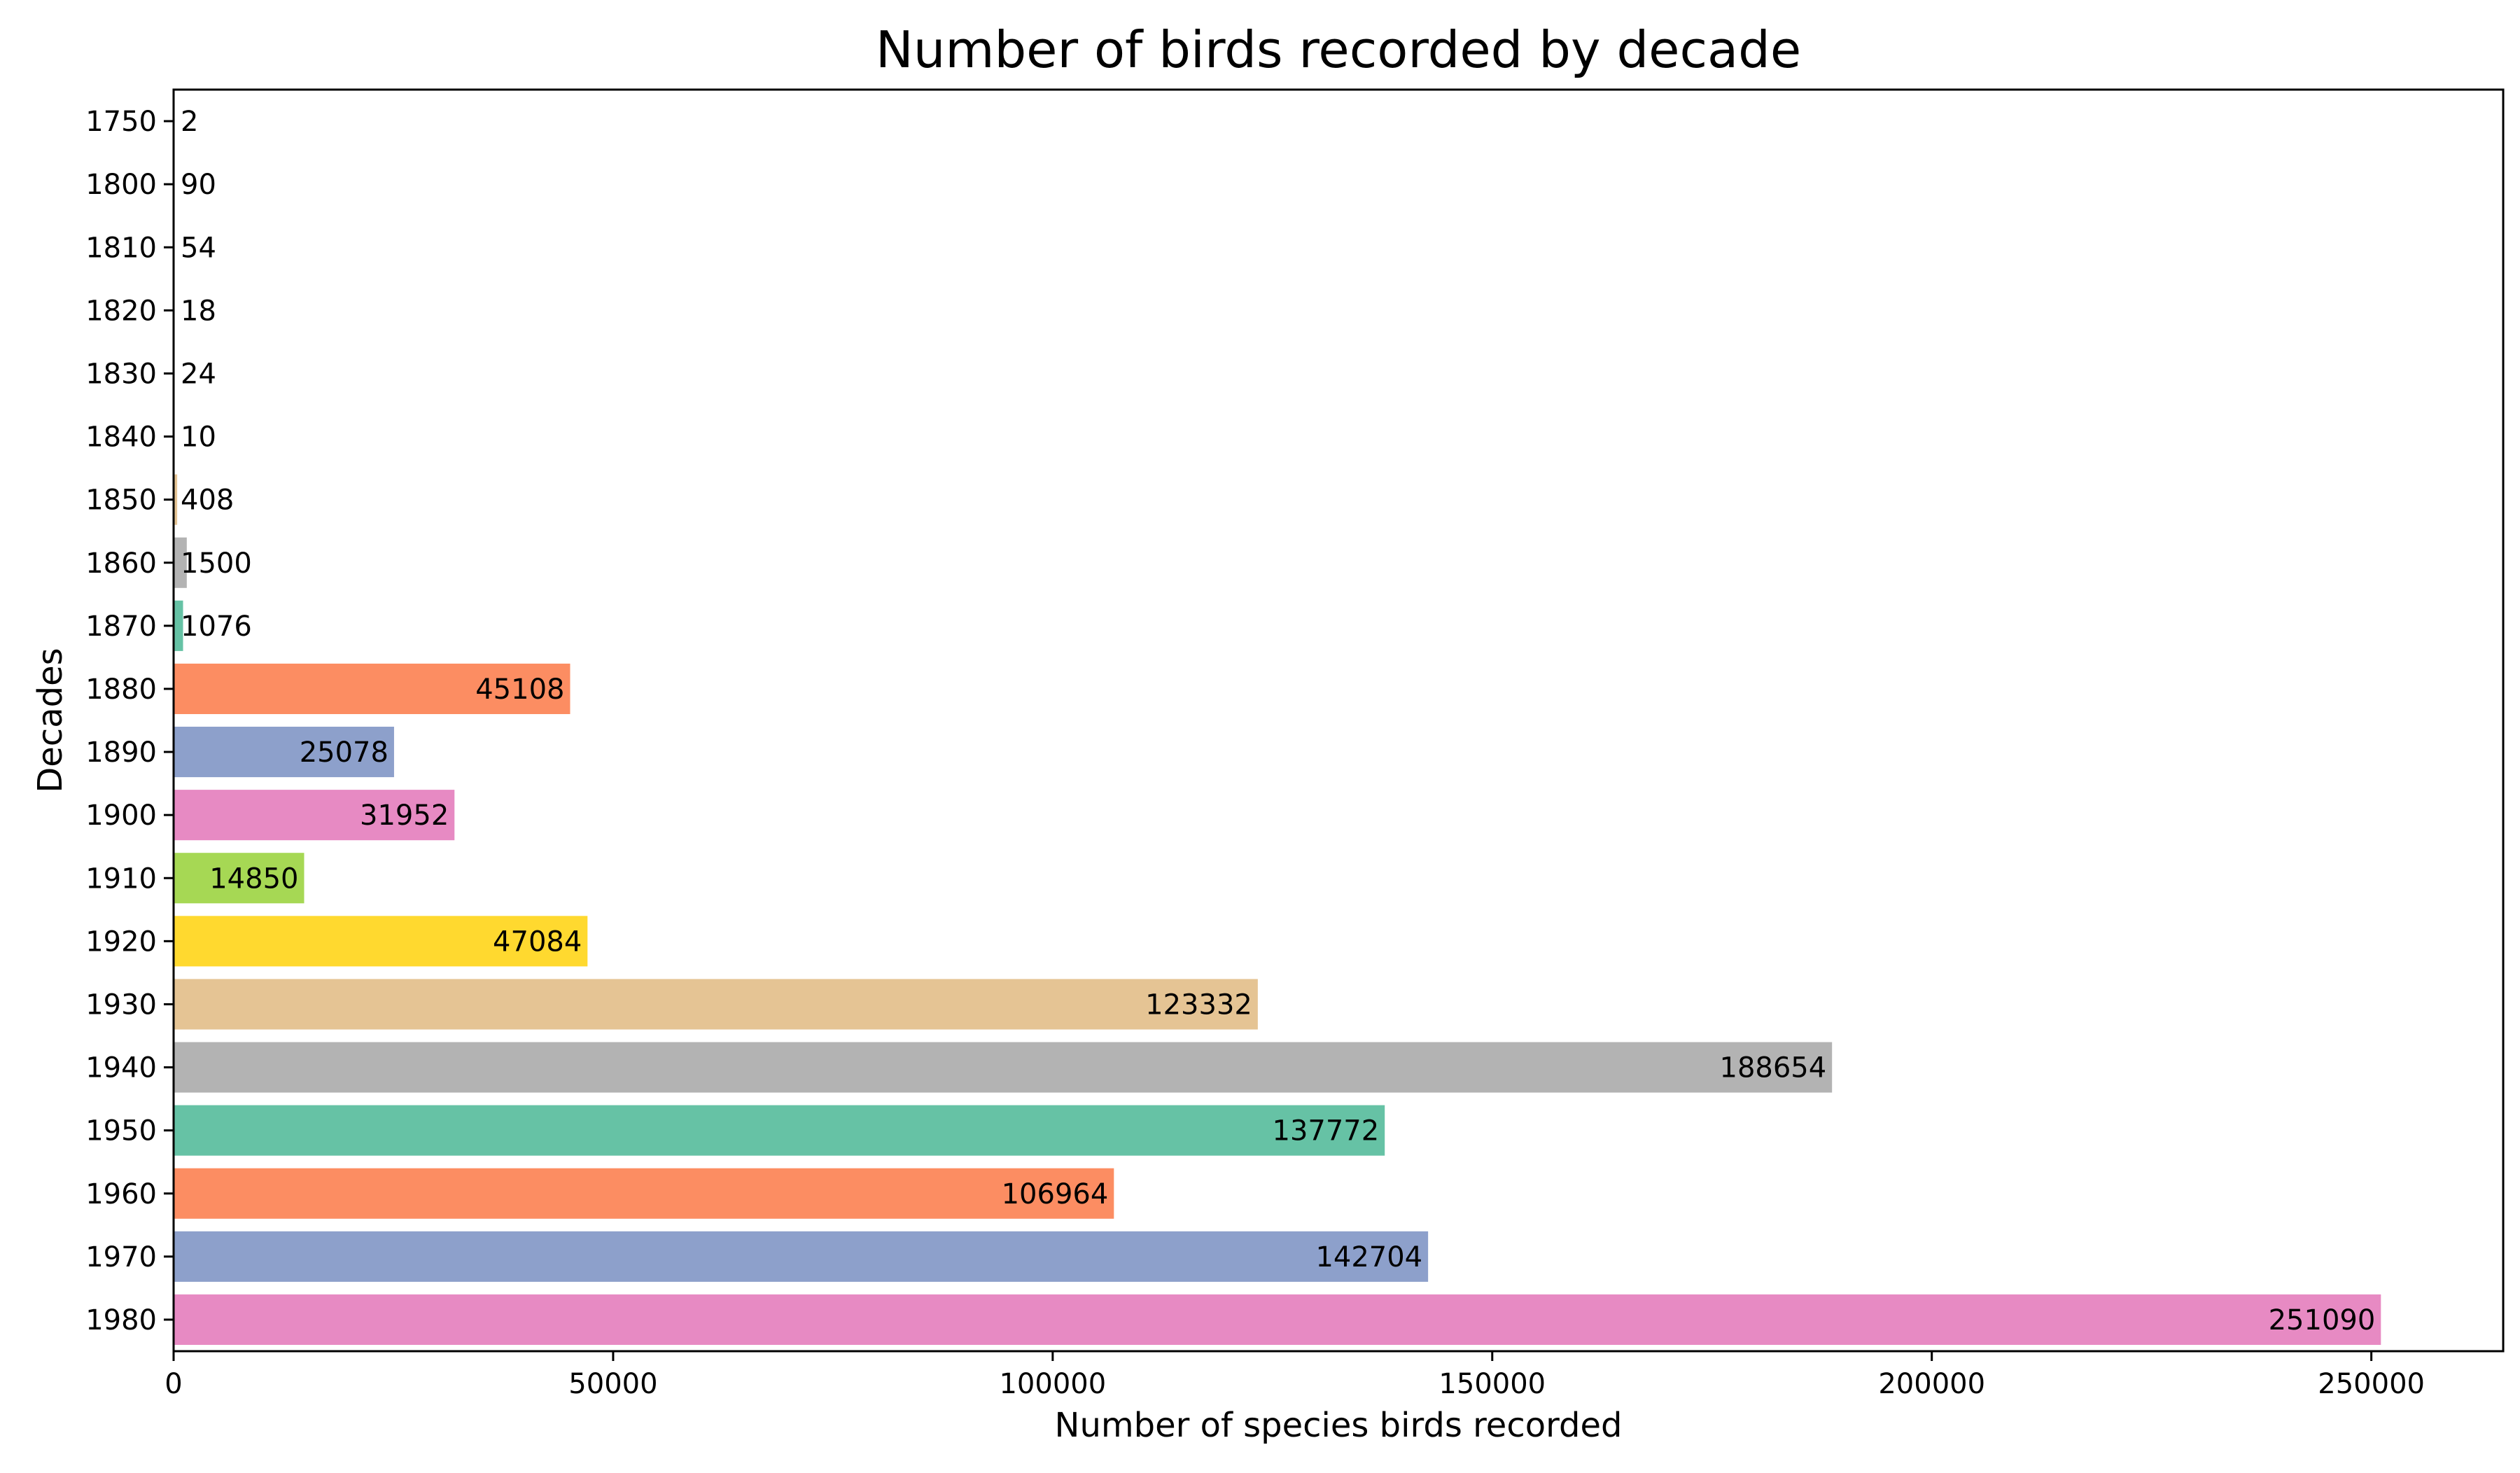 This screenshot has width=2520, height=1473. Describe the element at coordinates (779, 1130) in the screenshot. I see `bar-1950` at that location.